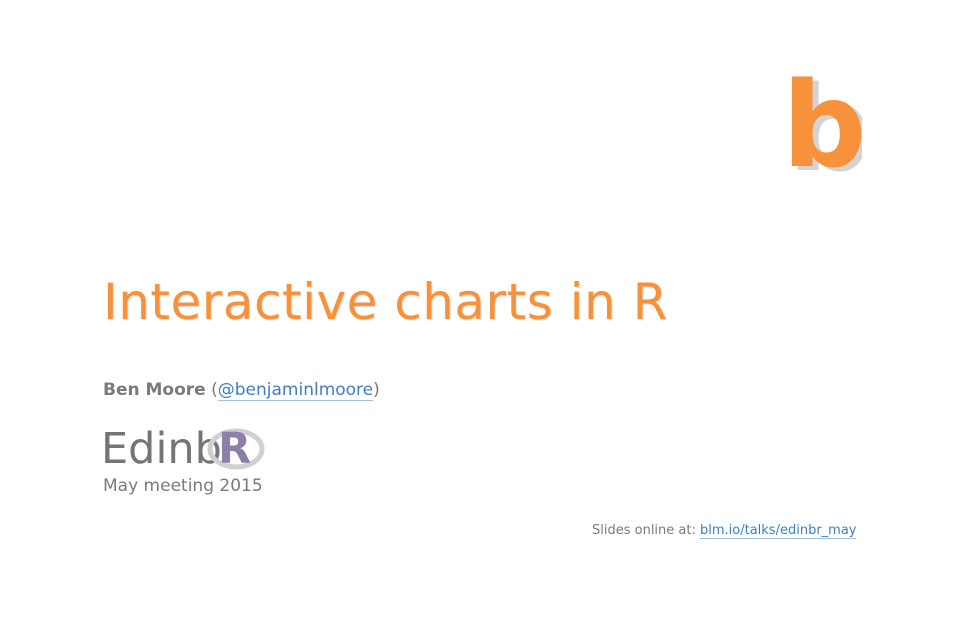  Describe the element at coordinates (214, 390) in the screenshot. I see `open-paren: (` at that location.